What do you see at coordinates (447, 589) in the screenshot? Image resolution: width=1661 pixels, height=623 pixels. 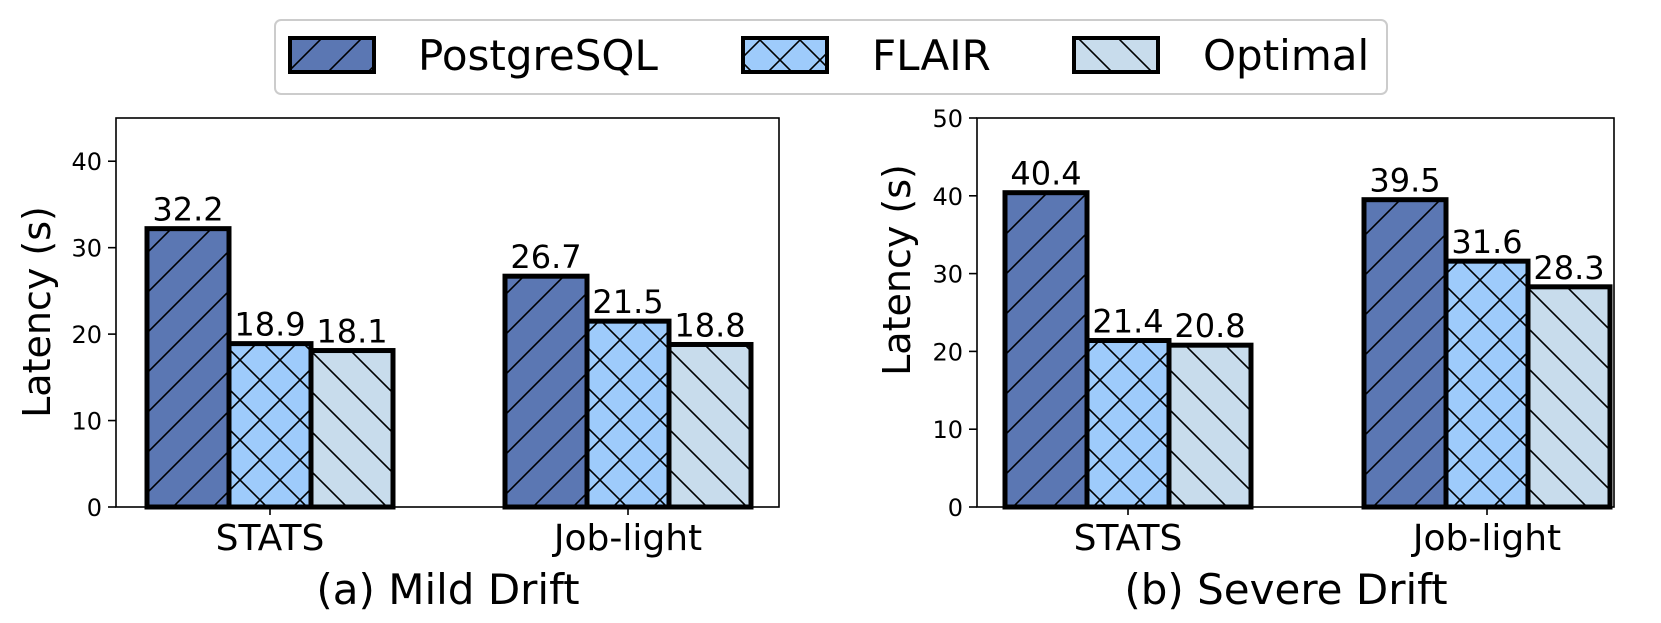 I see `panel-title: (a) Mild Drift` at bounding box center [447, 589].